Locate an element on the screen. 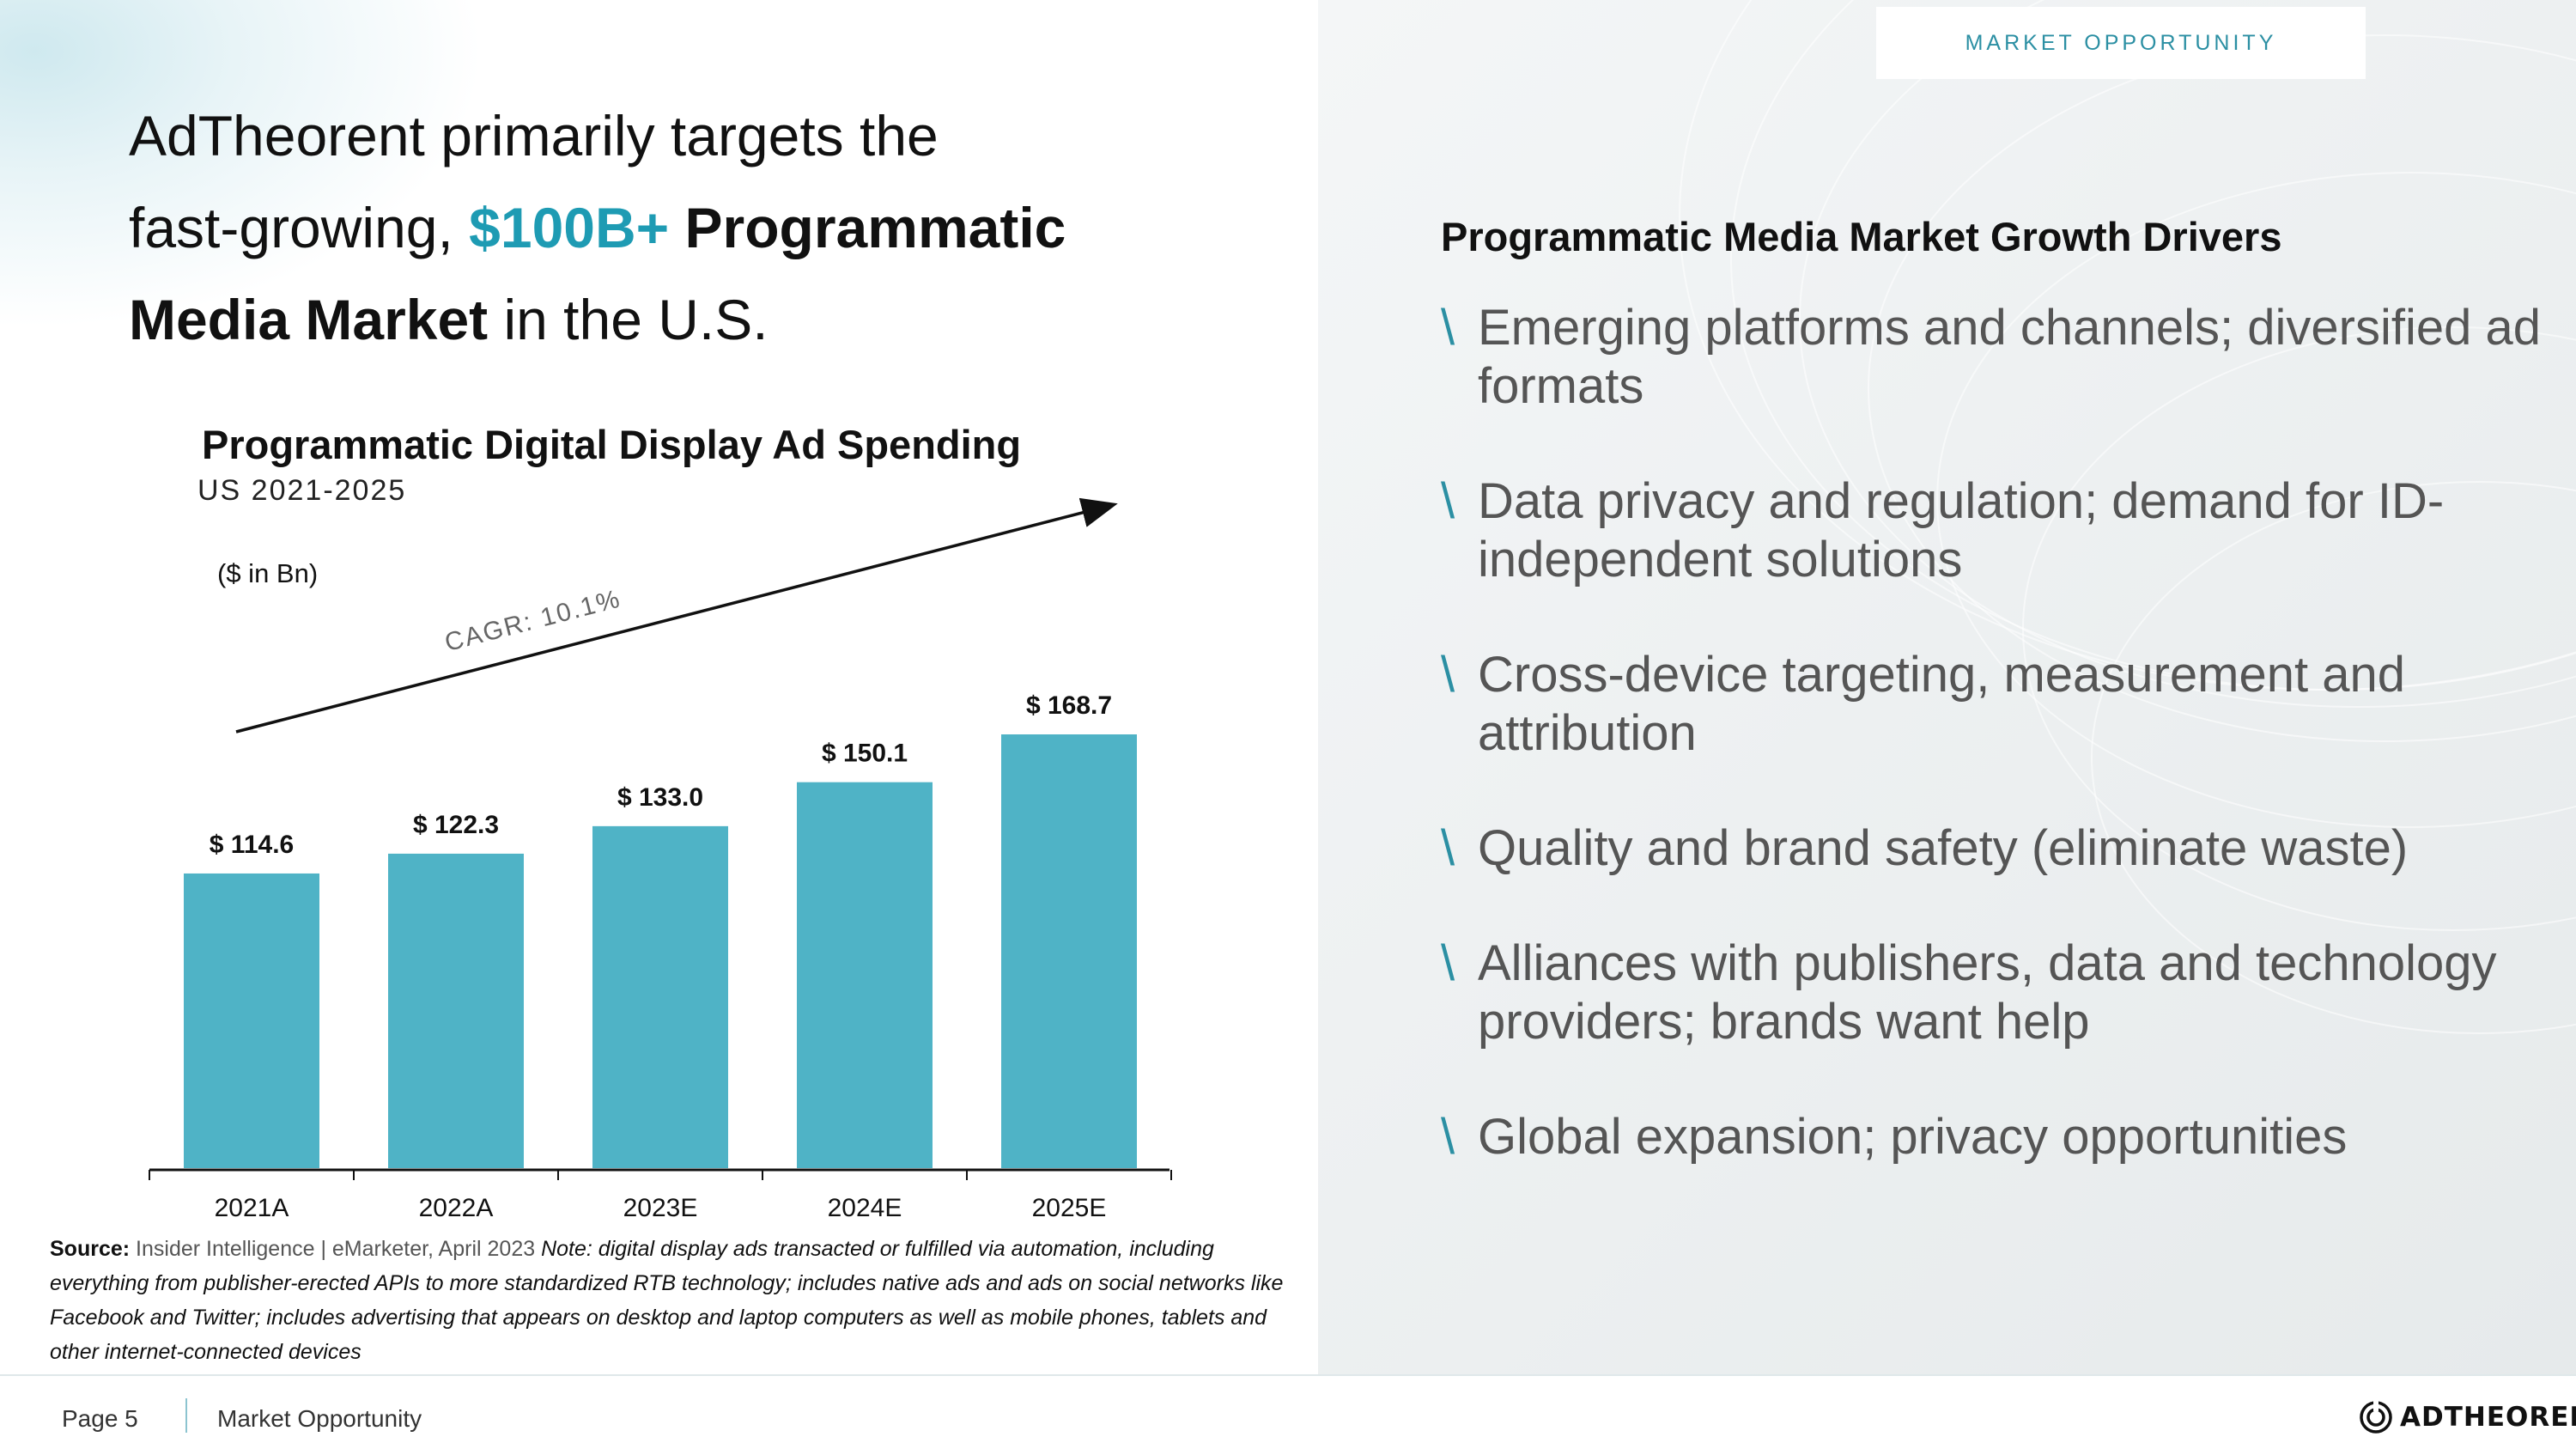 The height and width of the screenshot is (1449, 2576). bar-value-label: $ 133.0 is located at coordinates (660, 797).